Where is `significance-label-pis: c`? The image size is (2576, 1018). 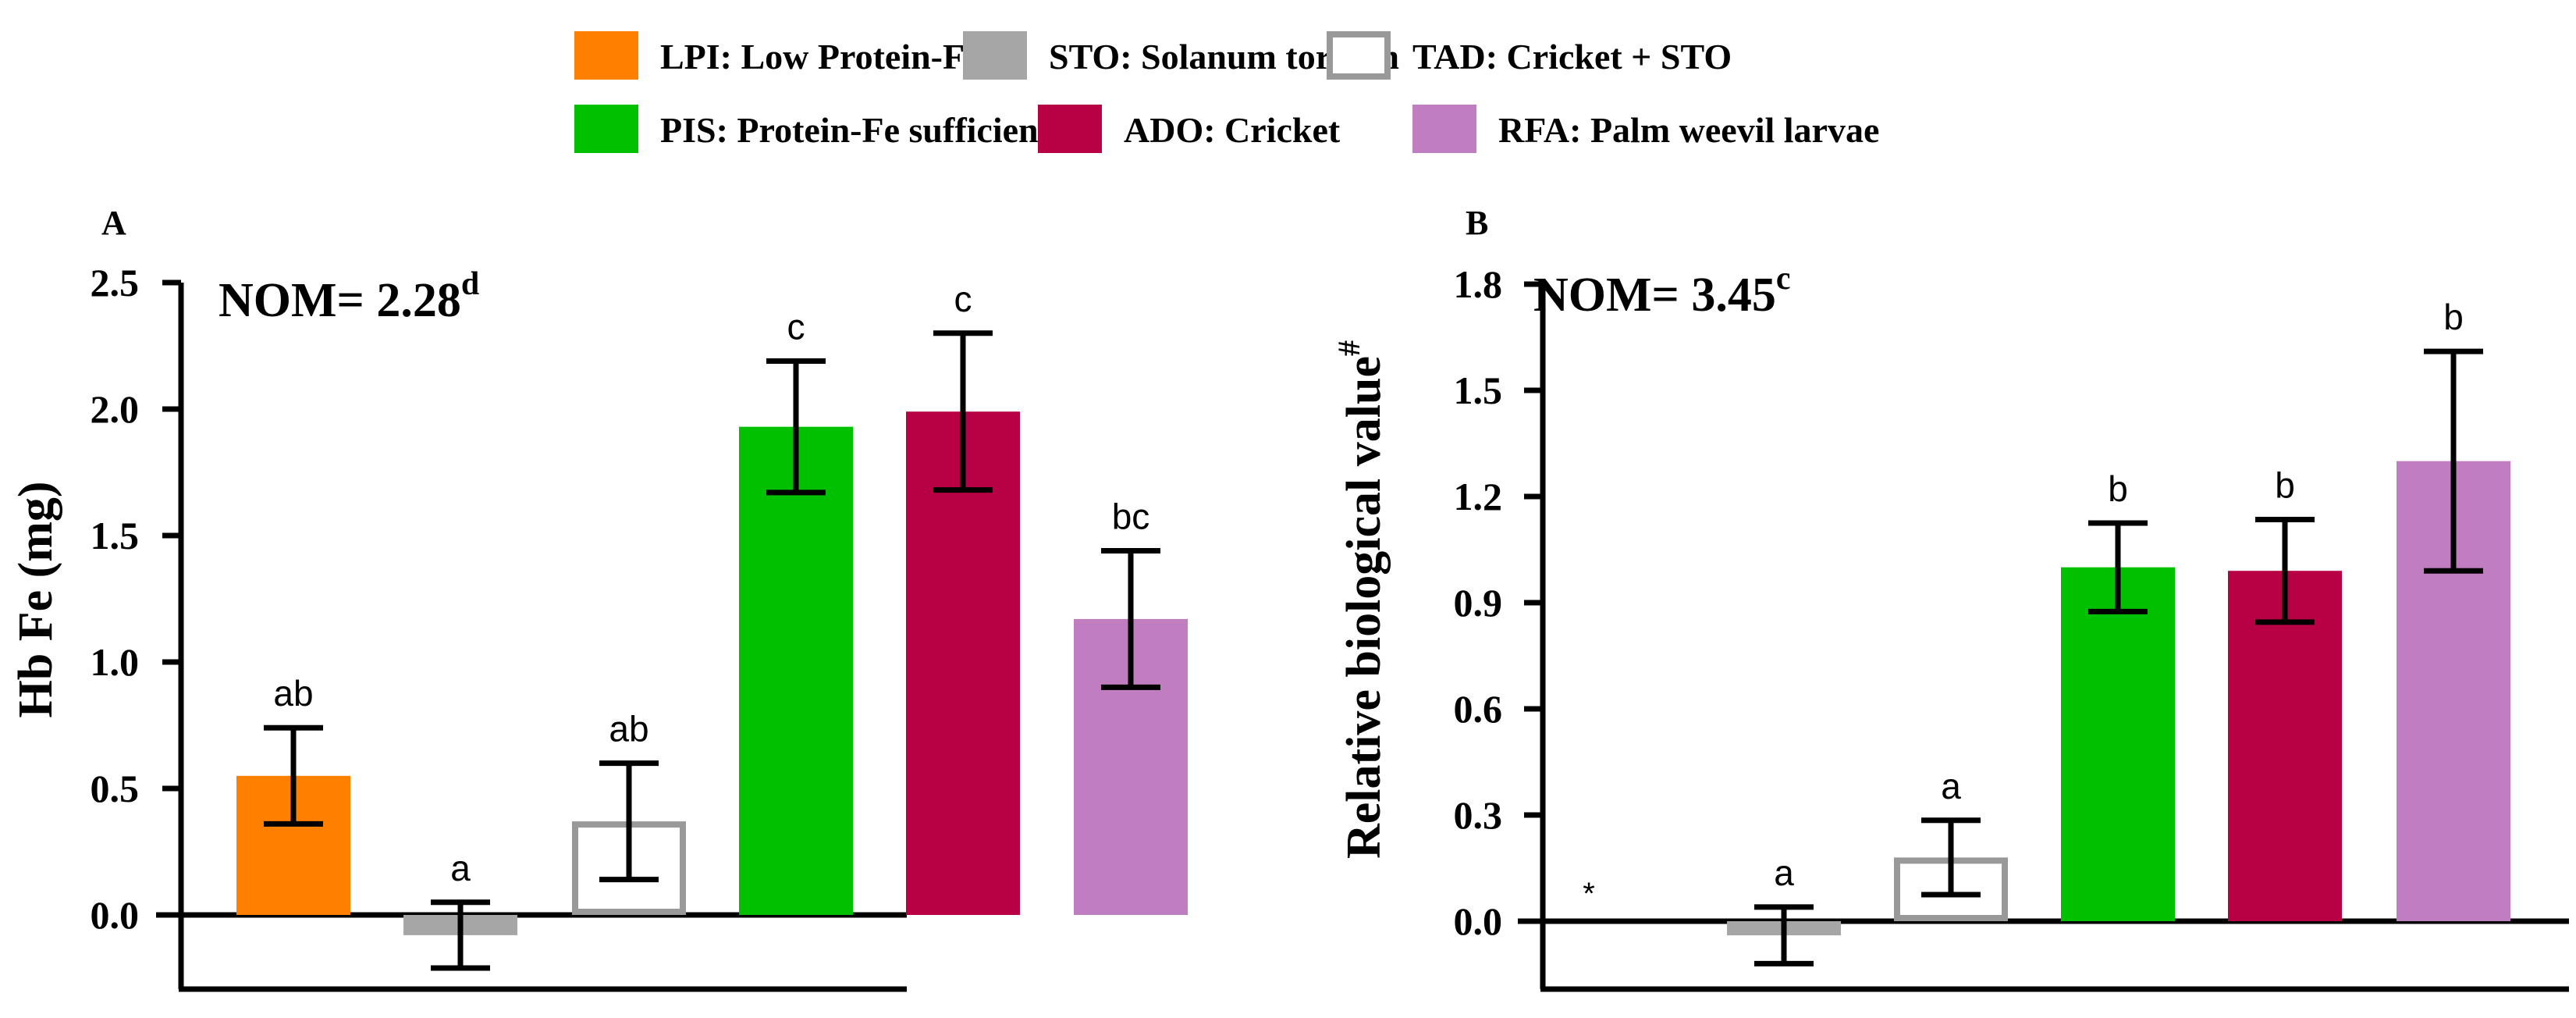
significance-label-pis: c is located at coordinates (796, 326).